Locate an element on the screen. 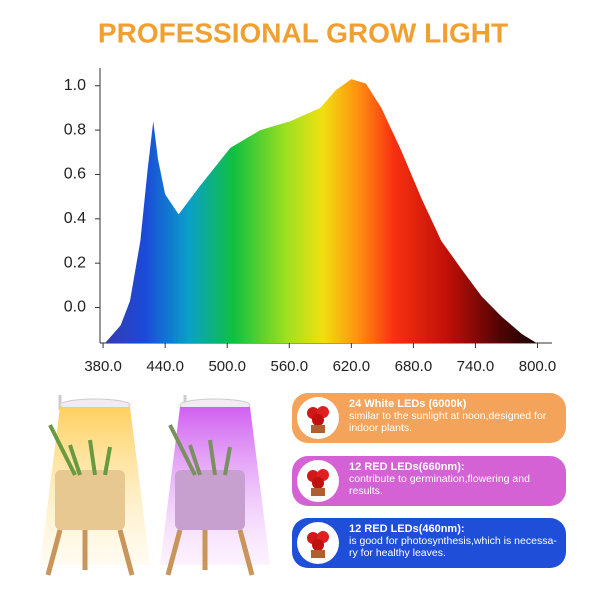  y-tick-label: 0.8 is located at coordinates (75, 129).